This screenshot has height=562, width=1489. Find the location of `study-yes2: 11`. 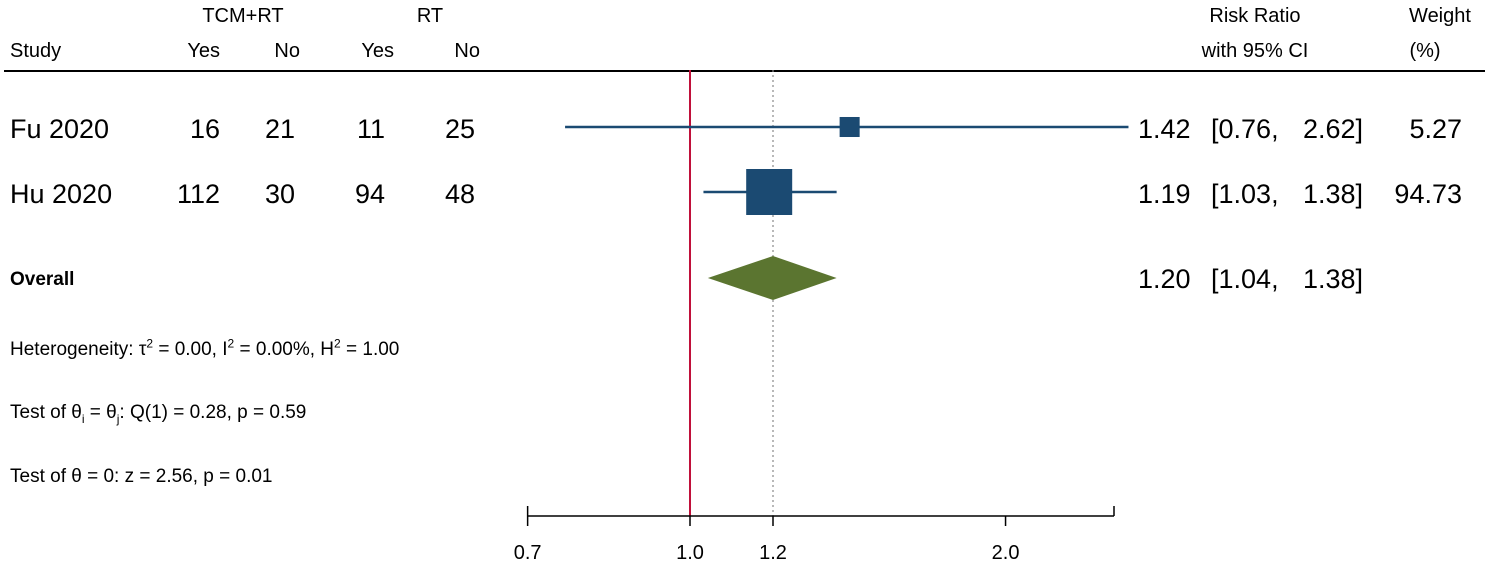

study-yes2: 11 is located at coordinates (370, 129).